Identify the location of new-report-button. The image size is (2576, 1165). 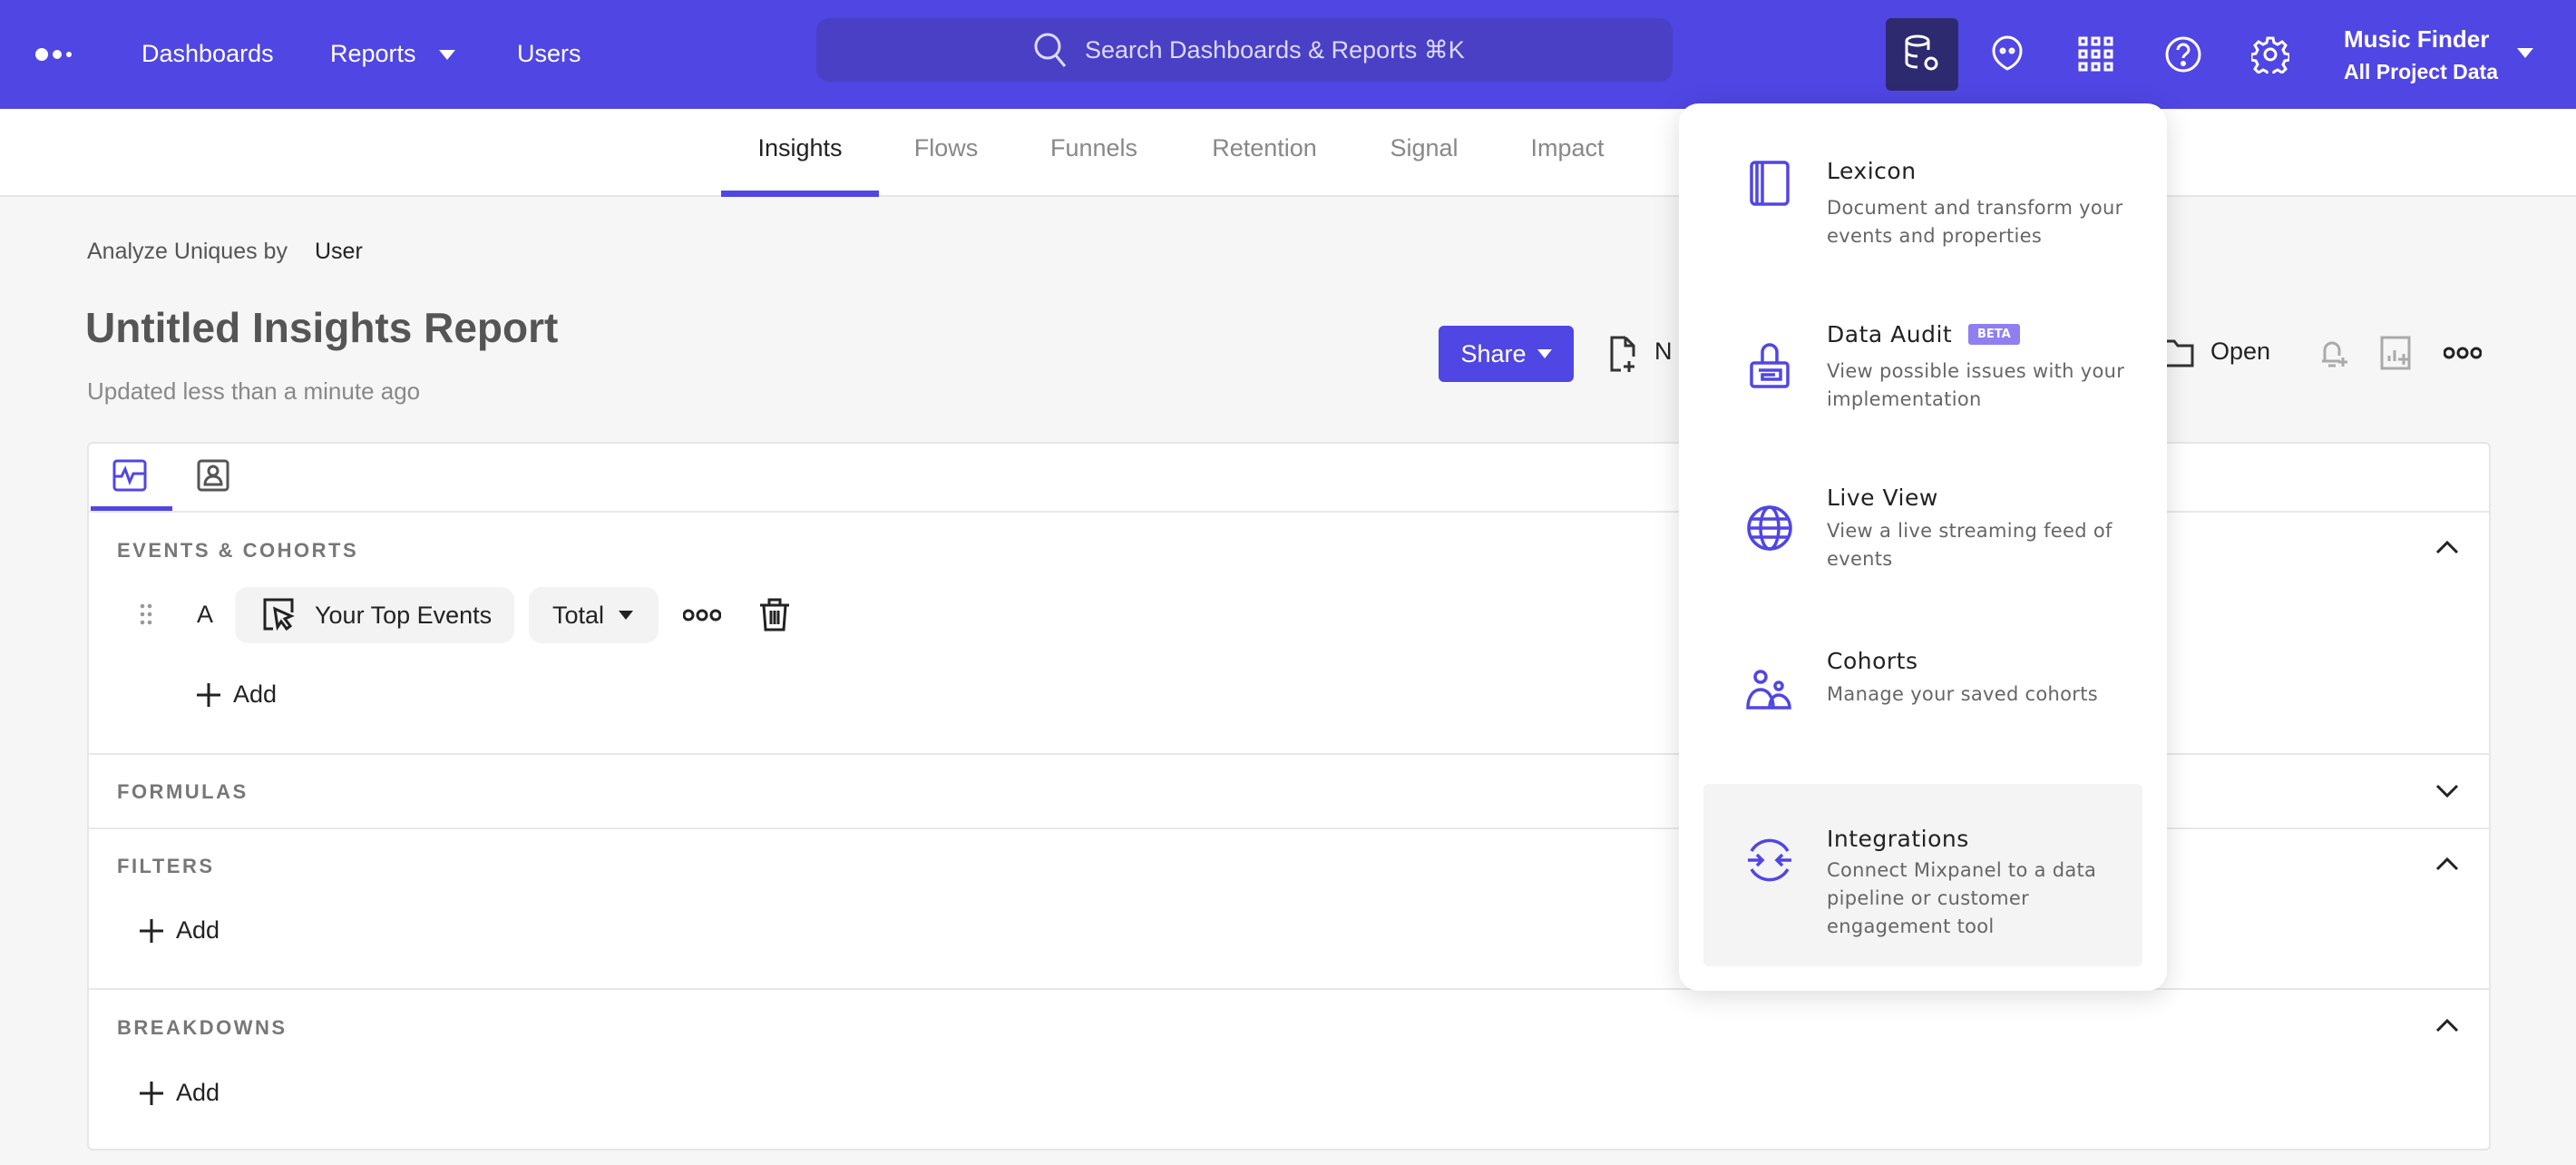
(1622, 356).